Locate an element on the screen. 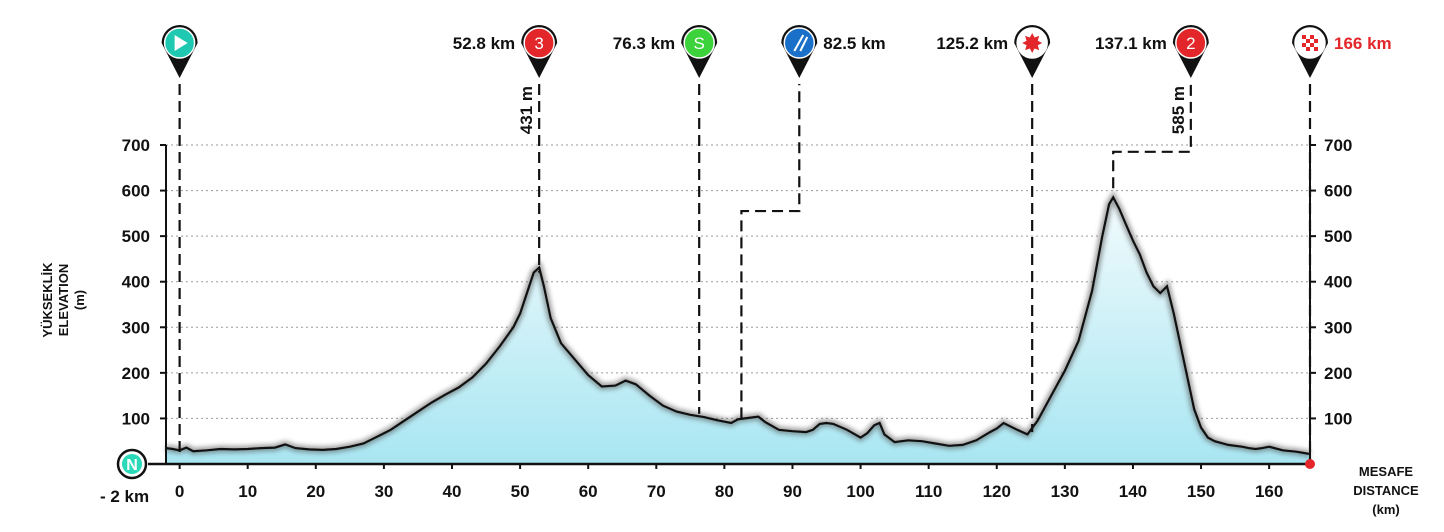 This screenshot has width=1444, height=532. x-tick-label: 160 is located at coordinates (1269, 491).